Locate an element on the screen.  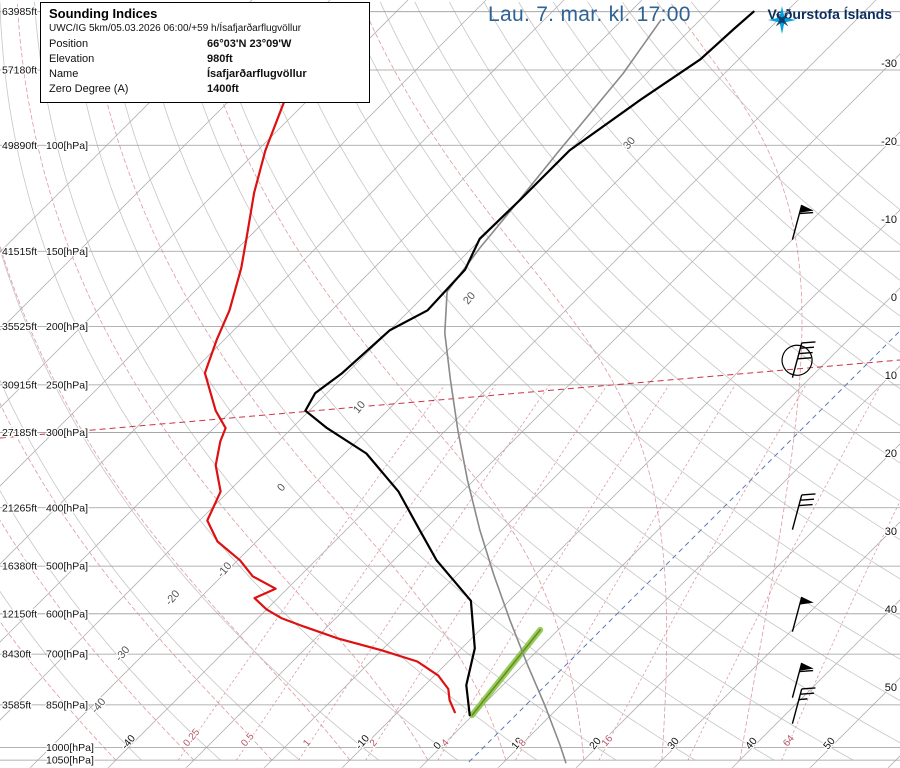
info-row-elevation: Elevation 980ft is located at coordinates (205, 59).